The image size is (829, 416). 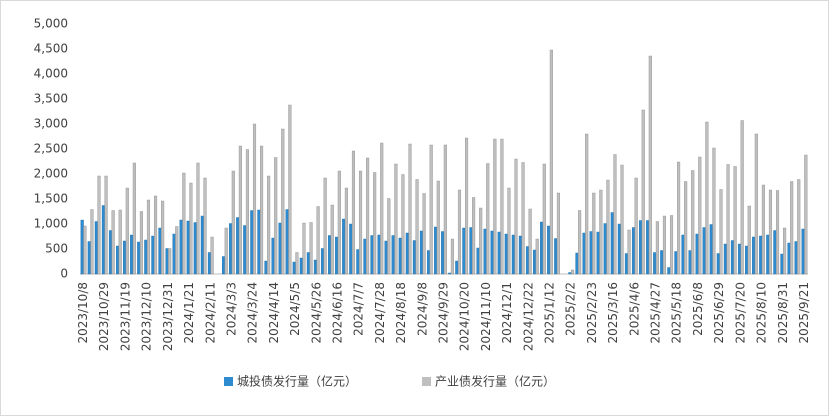 What do you see at coordinates (51, 49) in the screenshot?
I see `y-tick-label: 4,500` at bounding box center [51, 49].